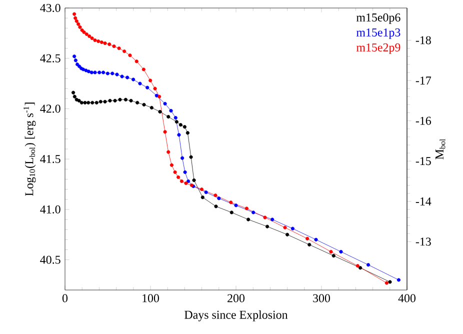  Describe the element at coordinates (50, 260) in the screenshot. I see `y-tick-label: 40.5` at that location.